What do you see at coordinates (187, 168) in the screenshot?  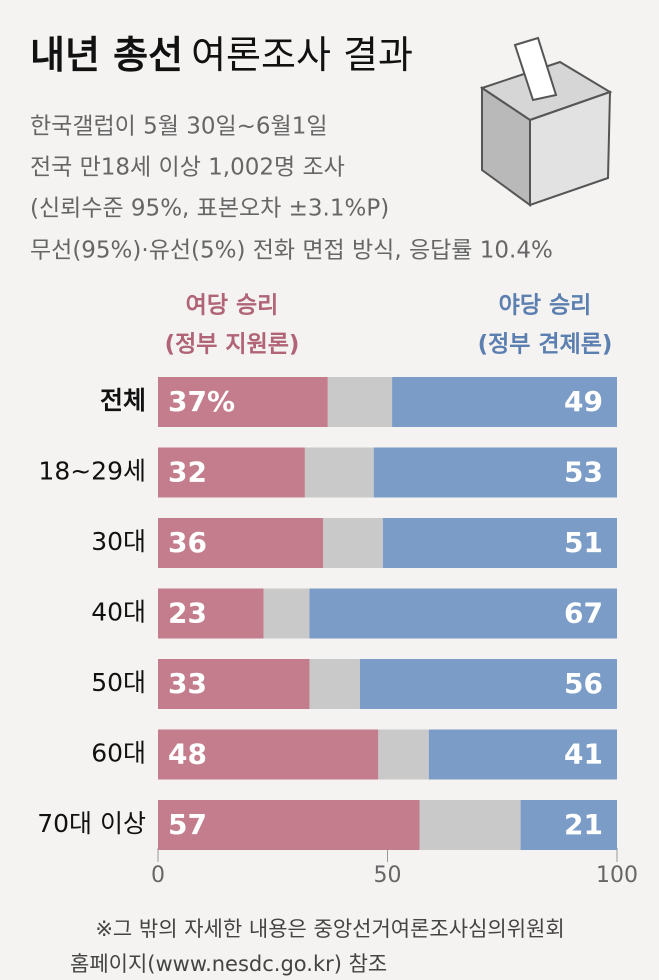 I see `subtitle-line: 전국 만18세 이상 1,002명 조사` at bounding box center [187, 168].